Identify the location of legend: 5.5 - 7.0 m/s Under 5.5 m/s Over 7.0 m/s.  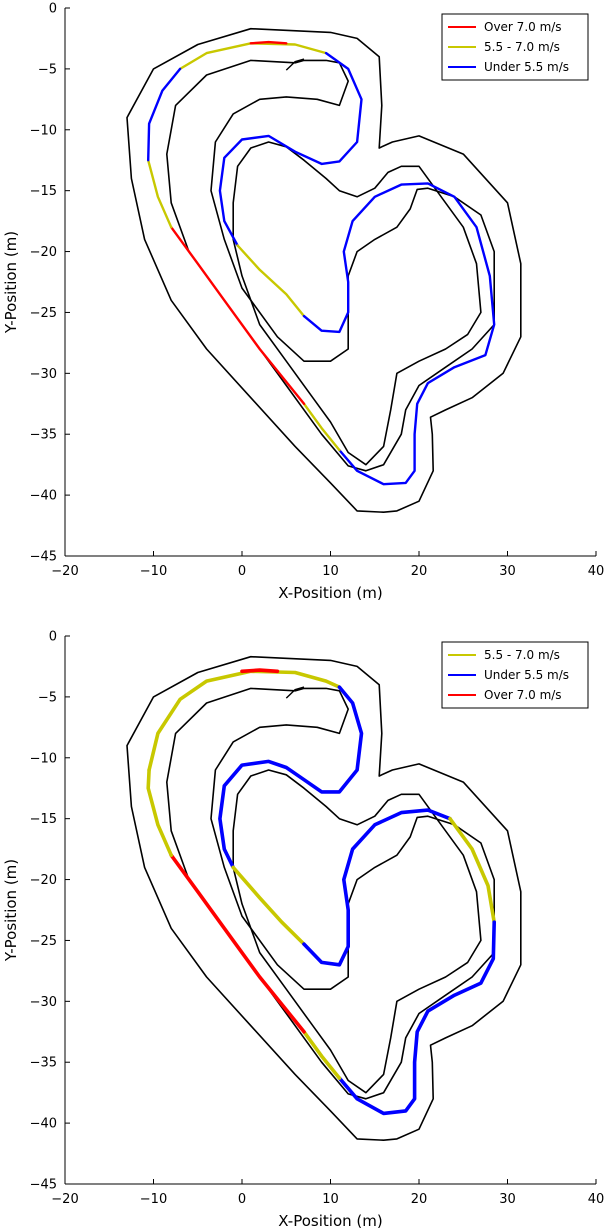
(515, 675).